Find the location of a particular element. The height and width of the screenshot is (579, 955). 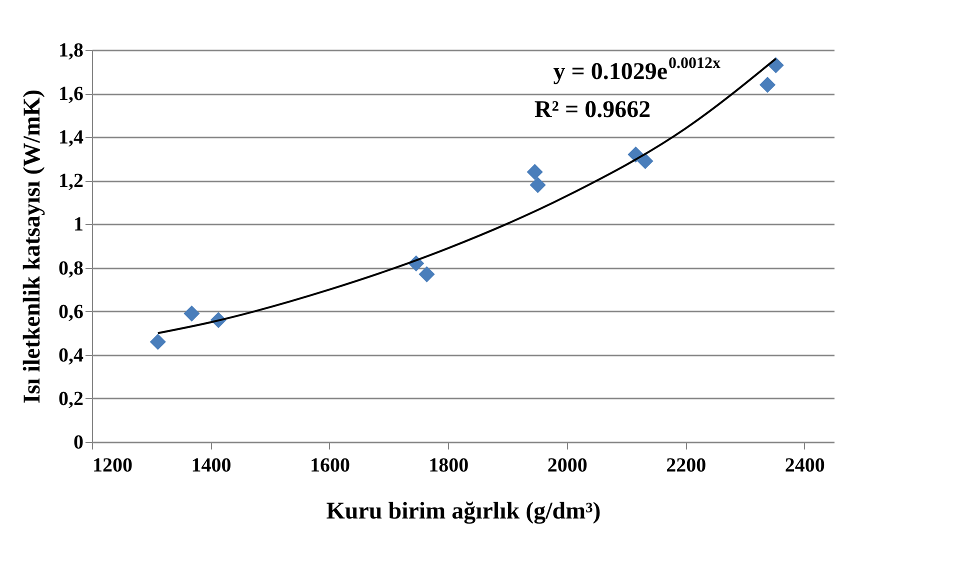

y-tick-label: 1,2 is located at coordinates (71, 181).